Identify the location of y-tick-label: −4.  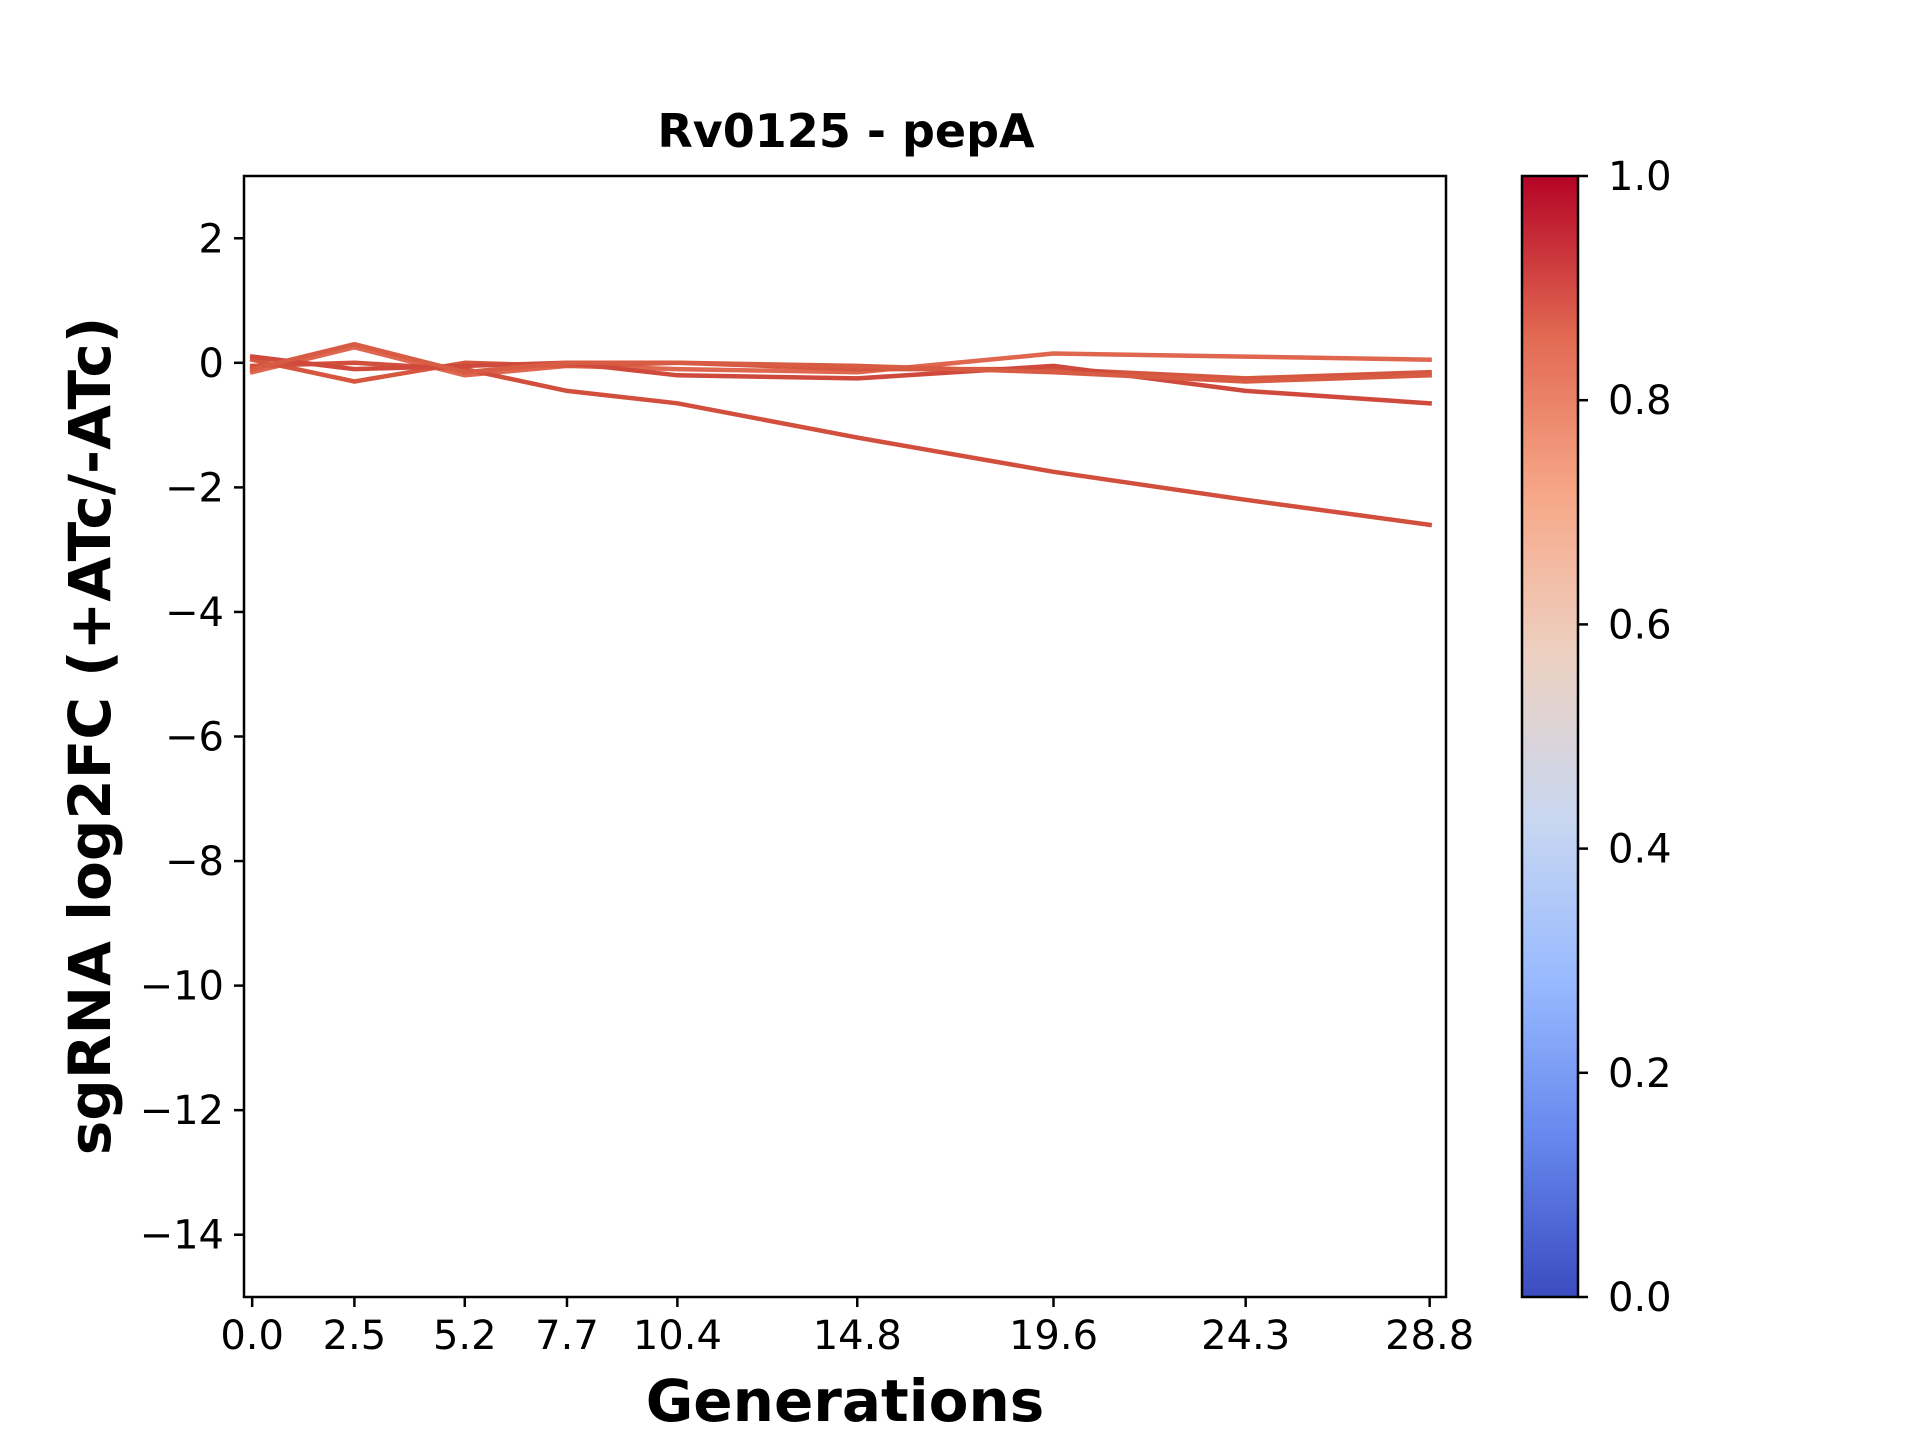
(194, 613).